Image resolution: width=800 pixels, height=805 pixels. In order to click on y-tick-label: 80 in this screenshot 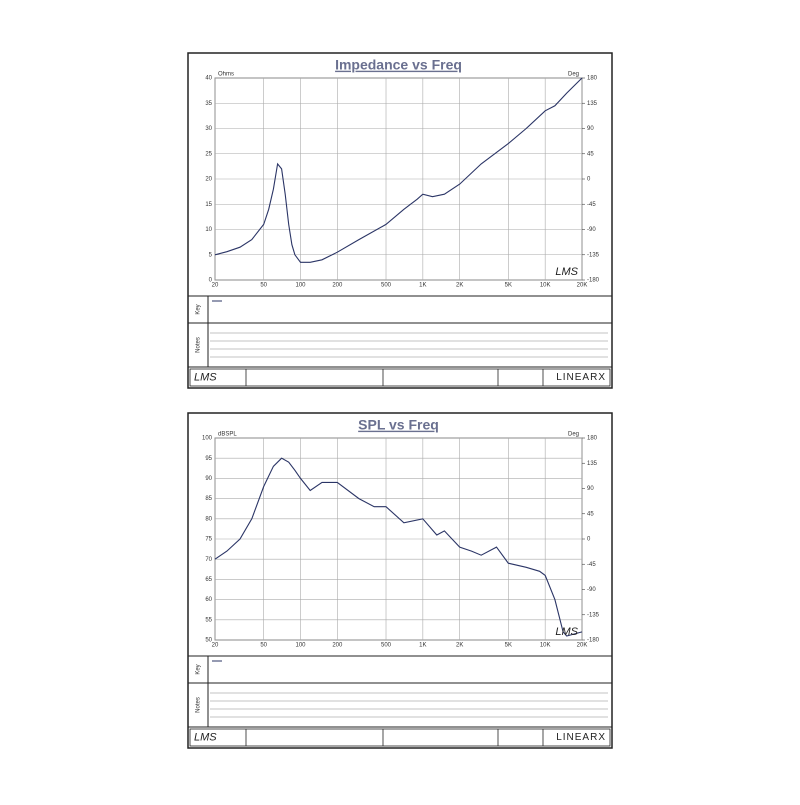, I will do `click(208, 519)`.